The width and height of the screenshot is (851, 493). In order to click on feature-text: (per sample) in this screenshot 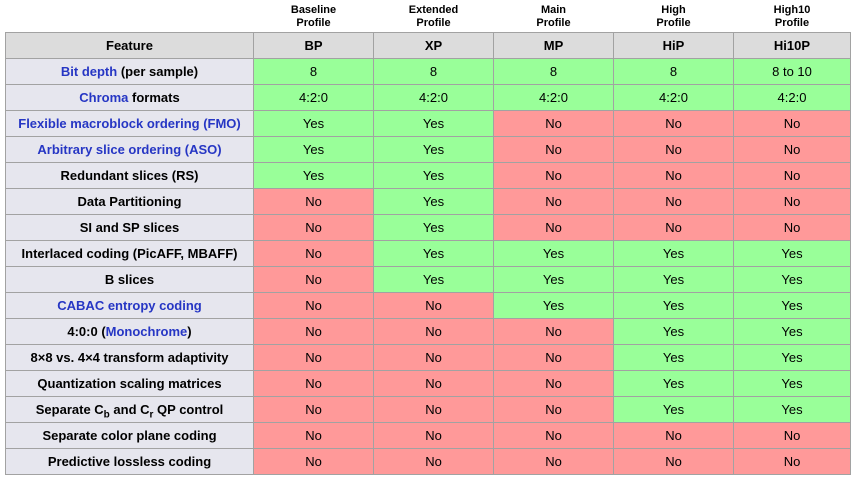, I will do `click(158, 71)`.